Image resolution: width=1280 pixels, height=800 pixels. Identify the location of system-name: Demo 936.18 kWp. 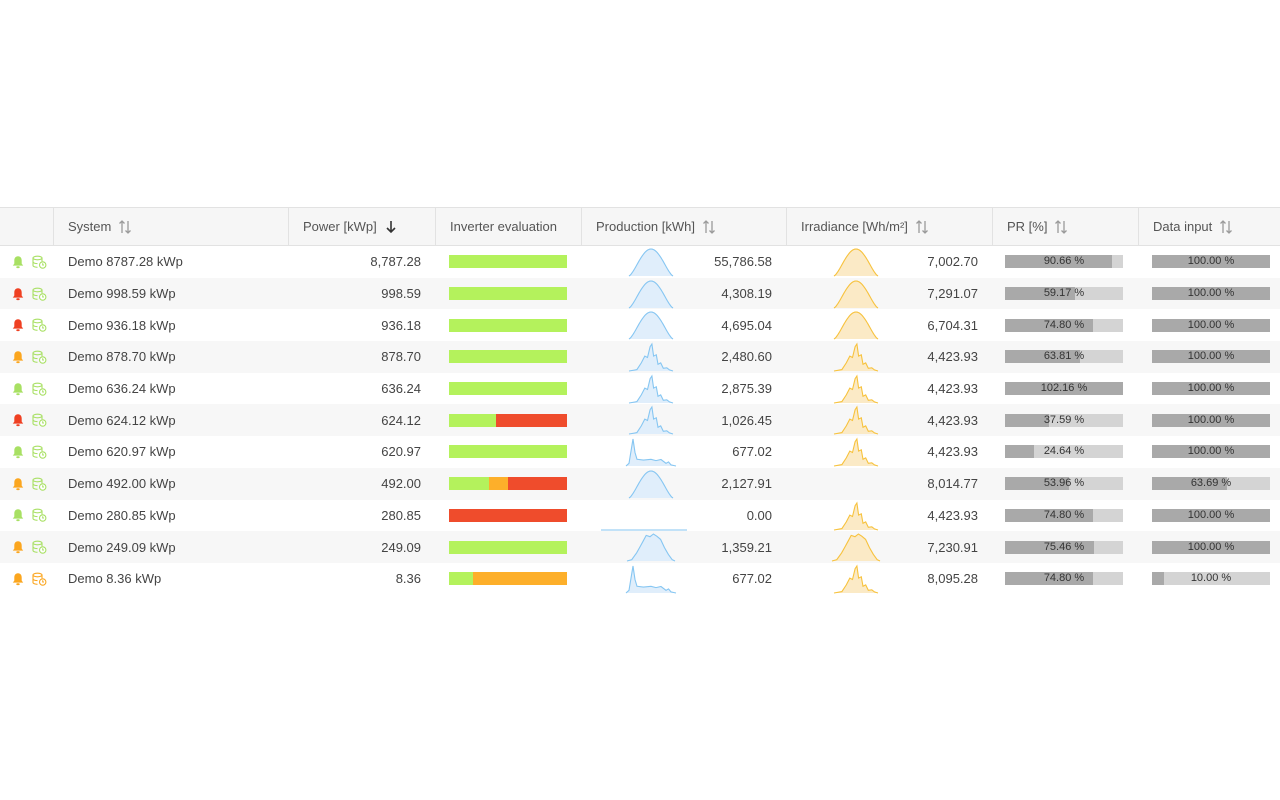
(170, 325).